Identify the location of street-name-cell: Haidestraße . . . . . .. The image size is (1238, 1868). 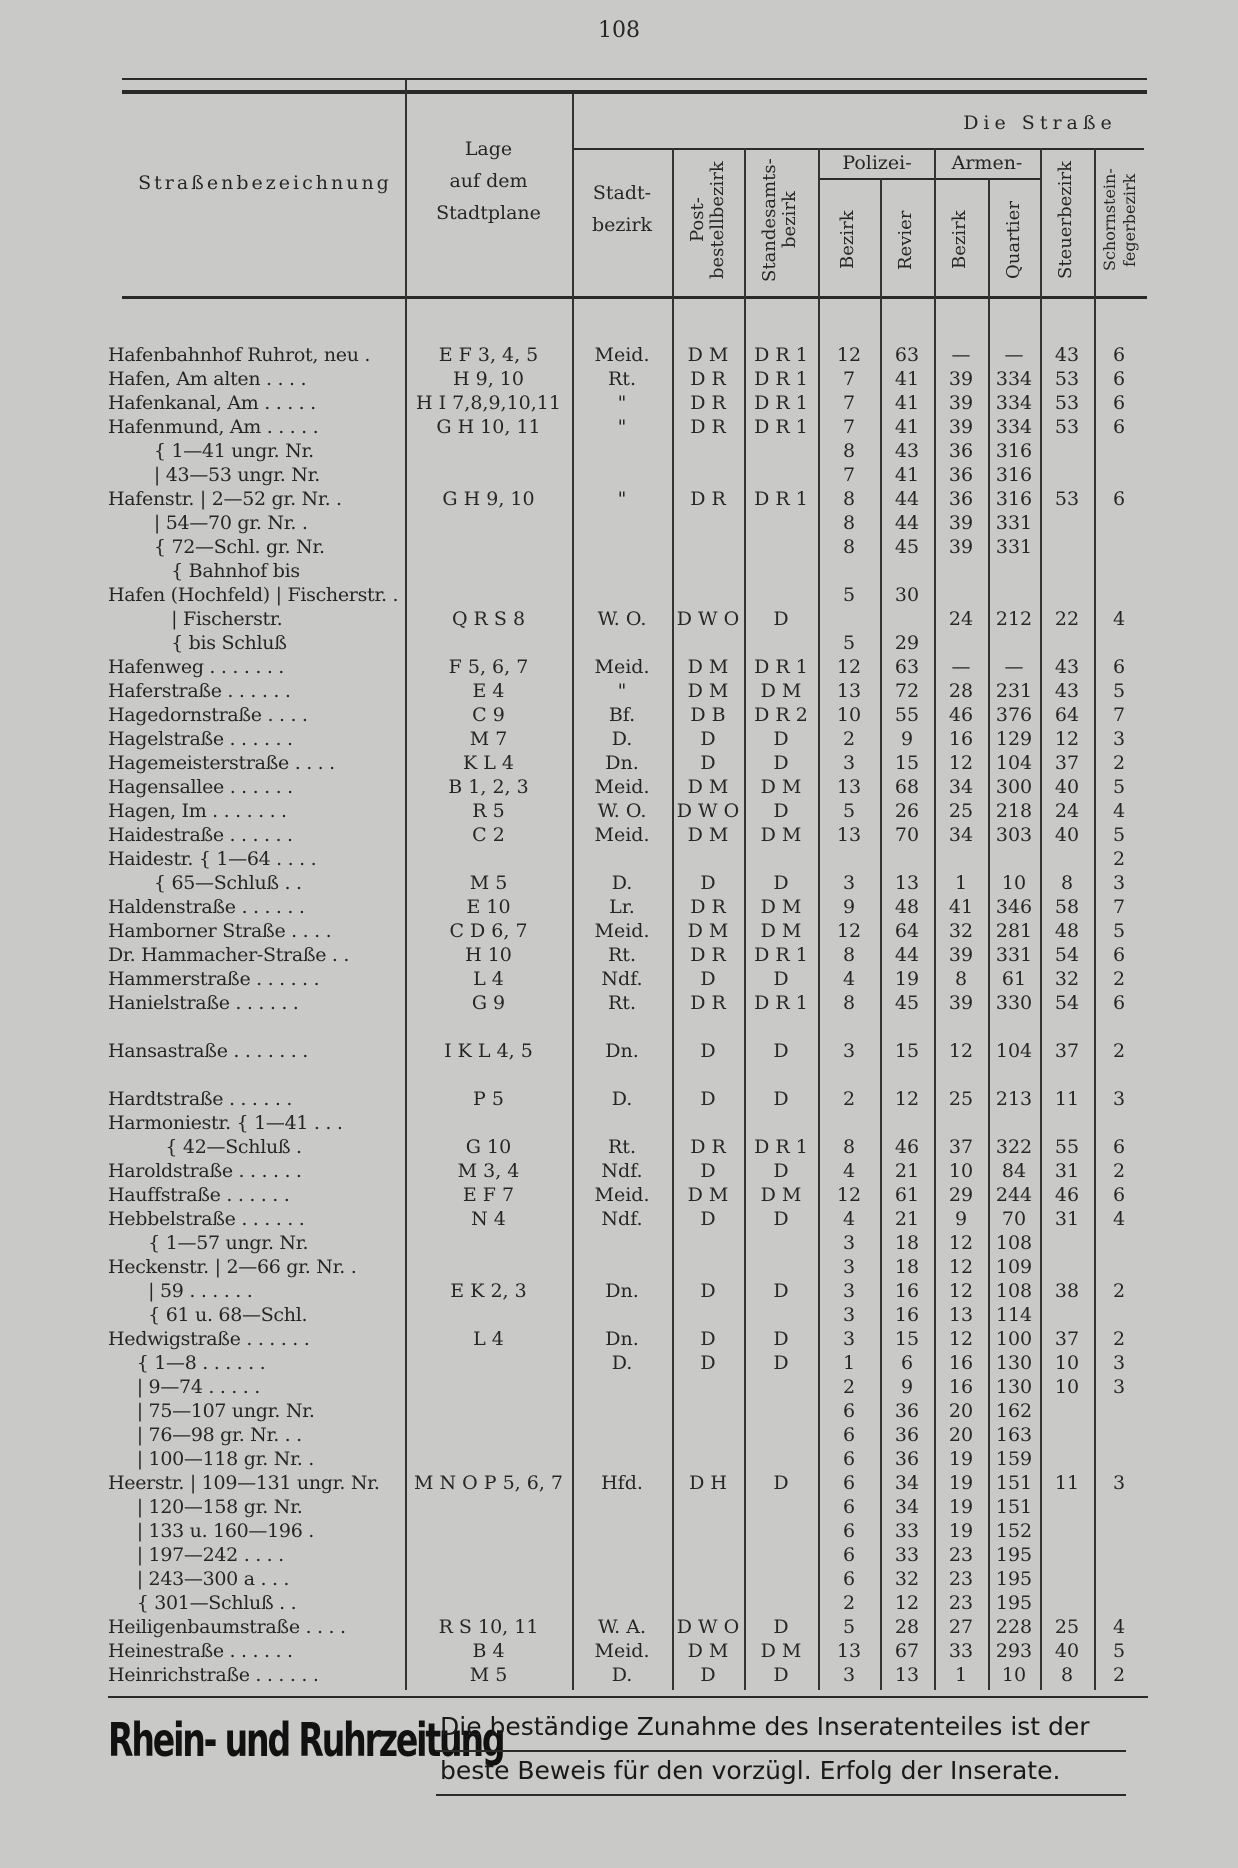
(200, 835).